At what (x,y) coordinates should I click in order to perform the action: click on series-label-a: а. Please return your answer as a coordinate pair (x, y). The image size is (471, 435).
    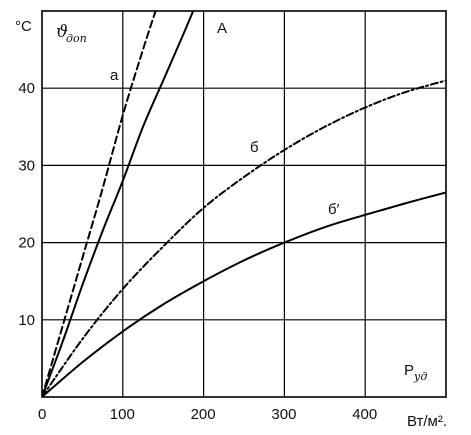
    Looking at the image, I should click on (114, 75).